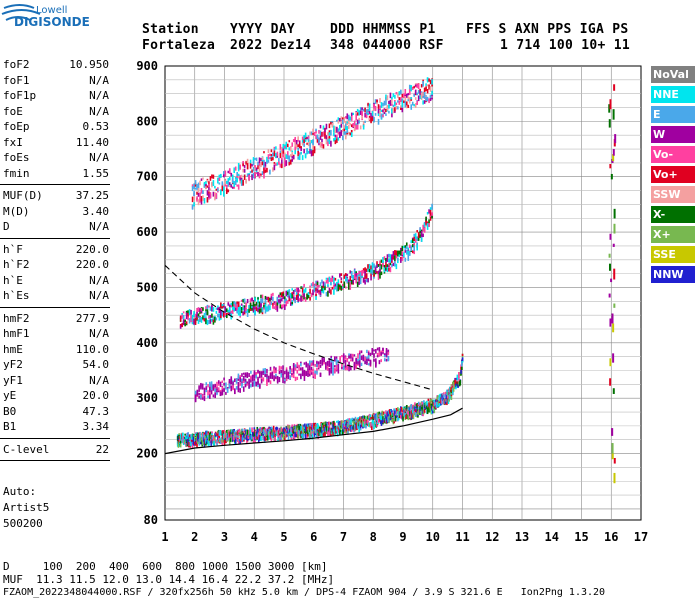 This screenshot has width=700, height=600. Describe the element at coordinates (56, 211) in the screenshot. I see `param-row: M(D) 3.40` at that location.